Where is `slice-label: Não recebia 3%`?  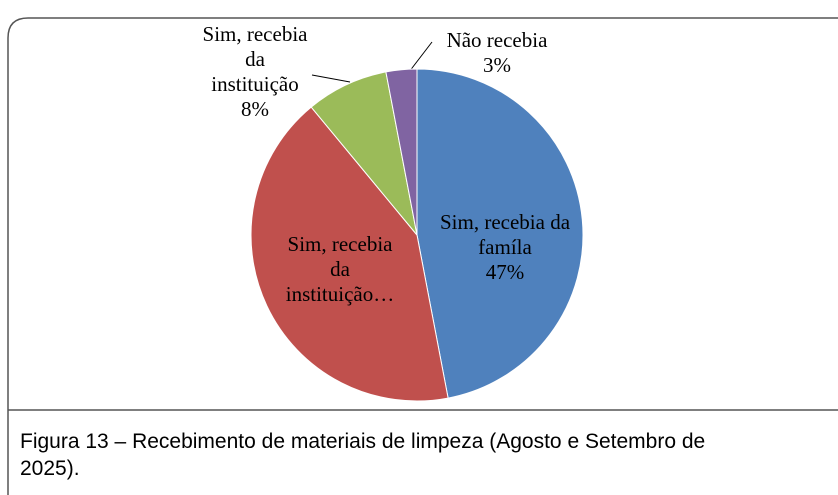
slice-label: Não recebia 3% is located at coordinates (497, 53).